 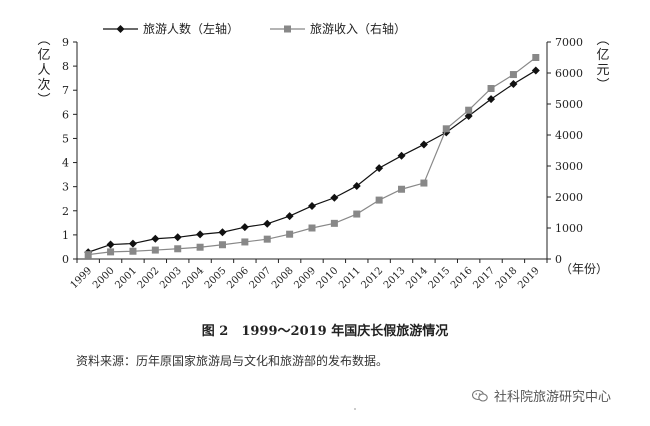 I want to click on x-tick-label: 2002, so click(x=149, y=278).